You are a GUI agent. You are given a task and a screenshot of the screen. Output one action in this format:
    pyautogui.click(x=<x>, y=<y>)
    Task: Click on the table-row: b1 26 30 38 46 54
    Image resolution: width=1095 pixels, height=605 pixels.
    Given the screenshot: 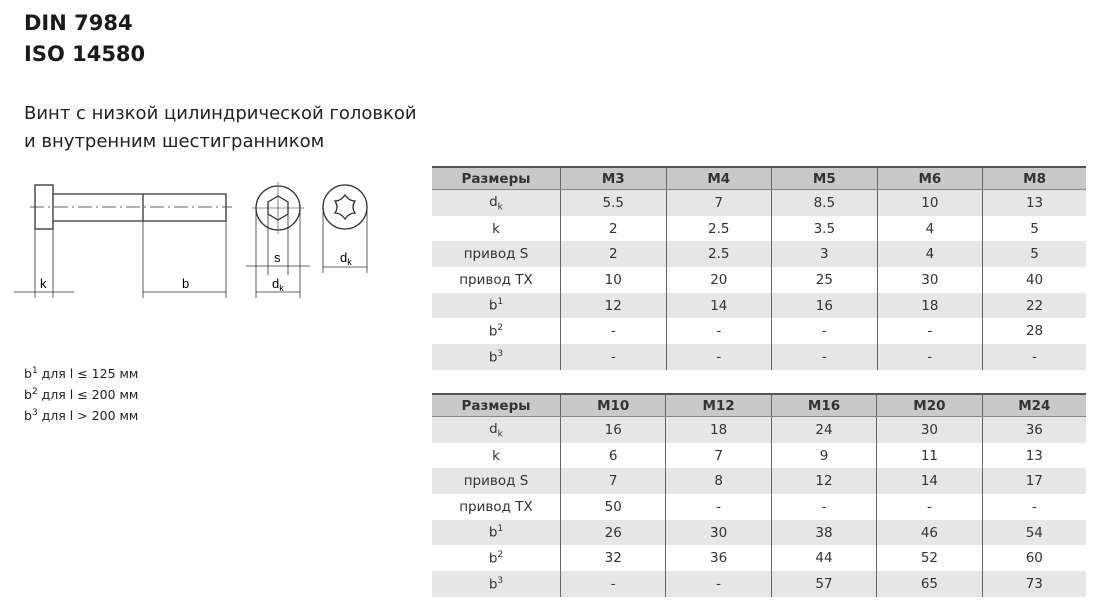 What is the action you would take?
    pyautogui.click(x=759, y=532)
    